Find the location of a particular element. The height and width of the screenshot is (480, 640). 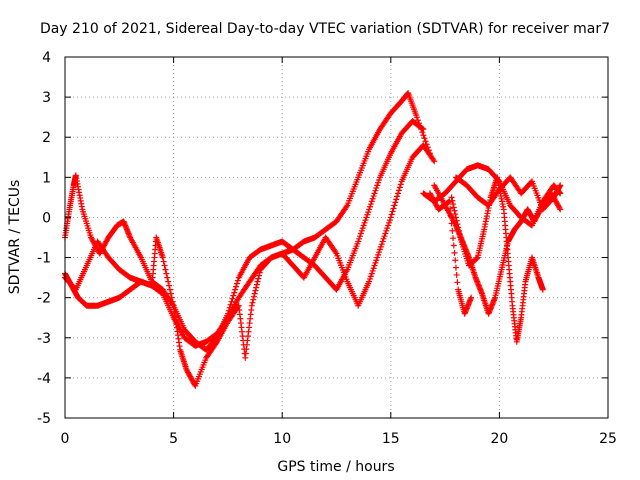

y-tick-label: -1 is located at coordinates (44, 259).